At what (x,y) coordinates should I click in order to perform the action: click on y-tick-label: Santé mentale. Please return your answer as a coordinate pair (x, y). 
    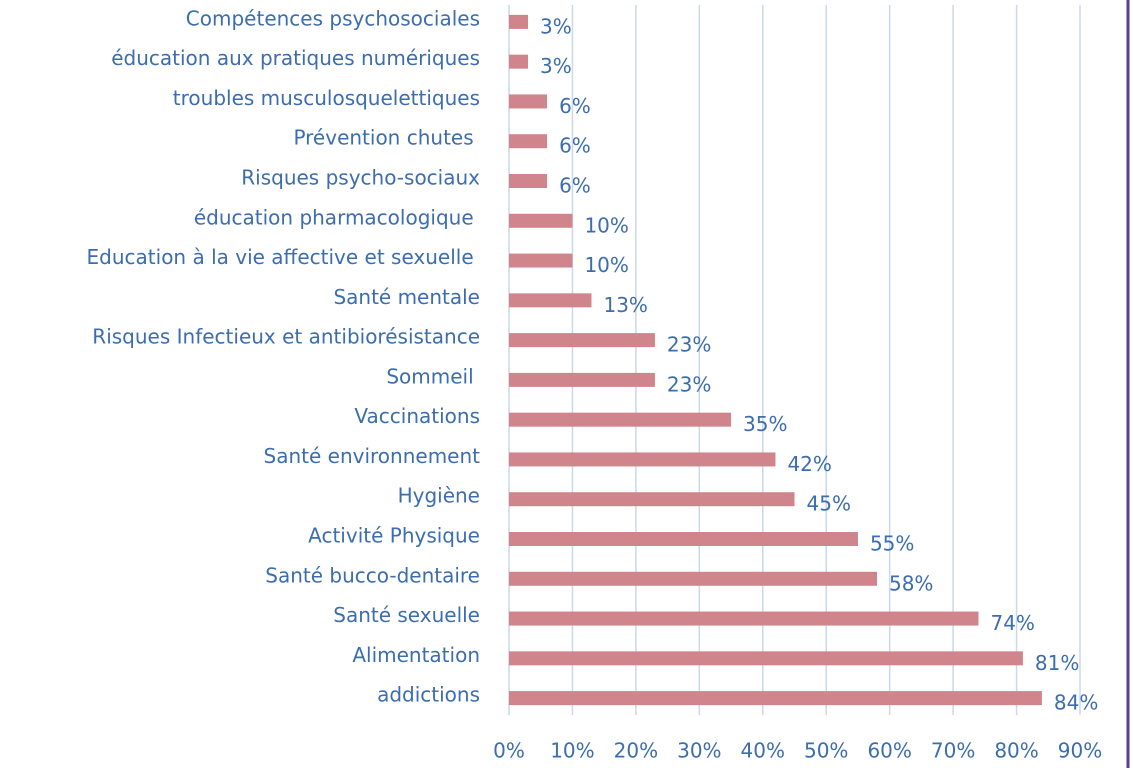
    Looking at the image, I should click on (406, 297).